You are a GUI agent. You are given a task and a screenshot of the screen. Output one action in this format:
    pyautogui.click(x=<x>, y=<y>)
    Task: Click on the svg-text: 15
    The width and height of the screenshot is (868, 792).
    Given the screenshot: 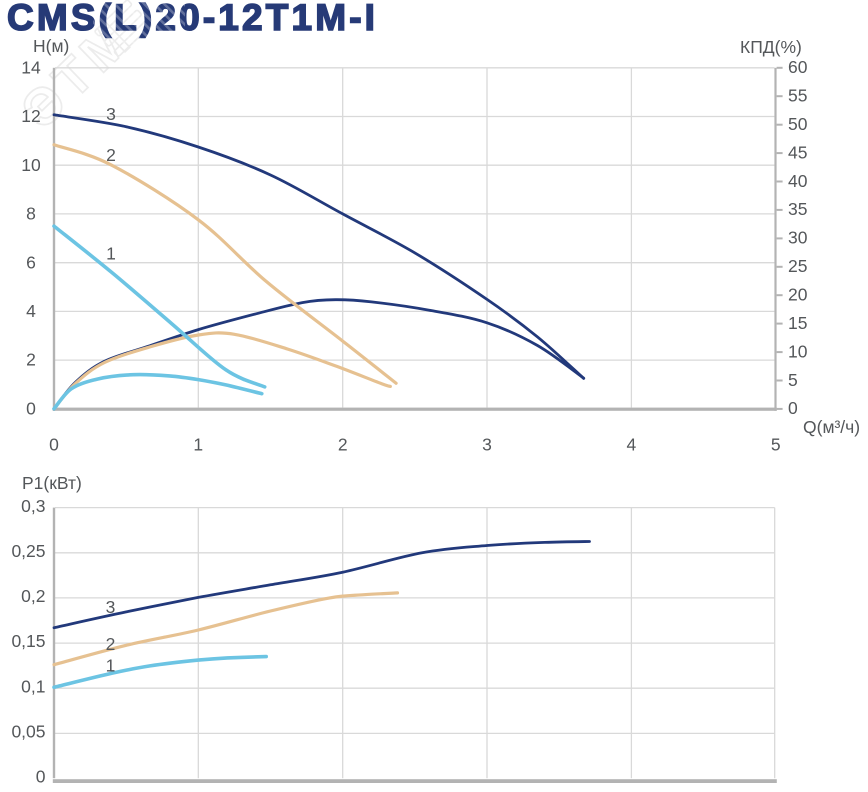 What is the action you would take?
    pyautogui.click(x=797, y=323)
    